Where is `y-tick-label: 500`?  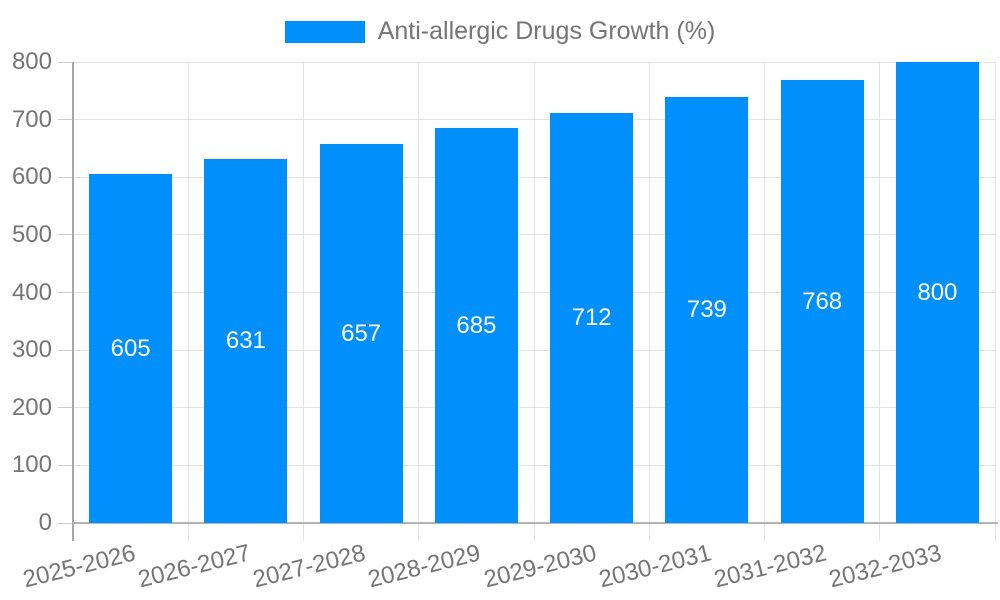 y-tick-label: 500 is located at coordinates (31, 234).